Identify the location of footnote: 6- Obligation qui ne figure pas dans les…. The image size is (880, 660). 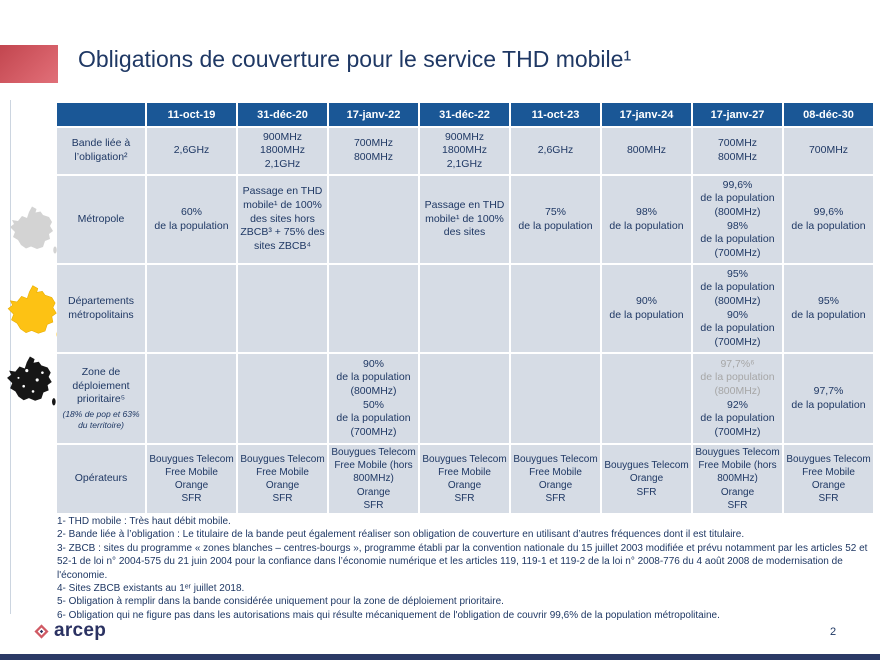
(388, 615).